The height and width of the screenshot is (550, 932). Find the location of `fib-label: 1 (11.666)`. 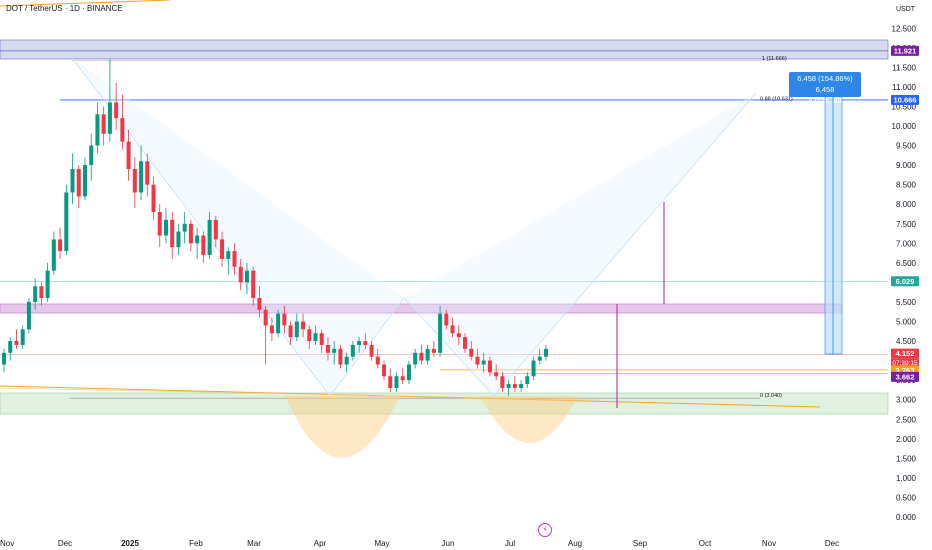

fib-label: 1 (11.666) is located at coordinates (774, 59).